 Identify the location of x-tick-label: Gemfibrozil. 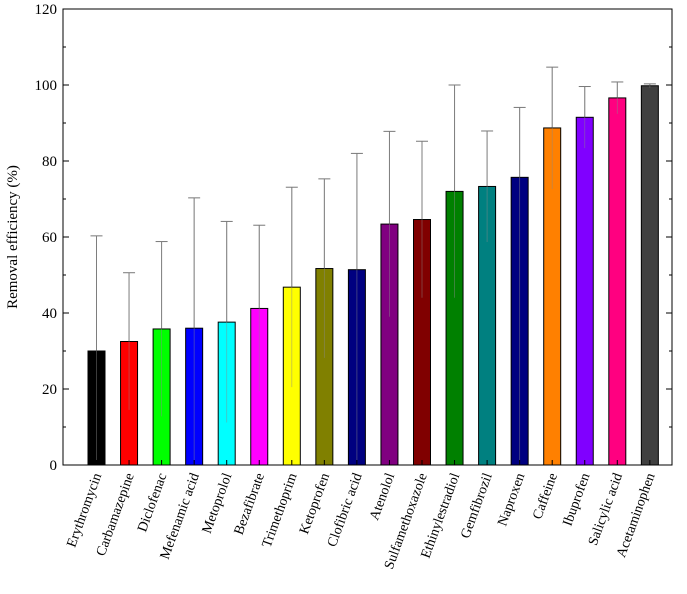
(477, 506).